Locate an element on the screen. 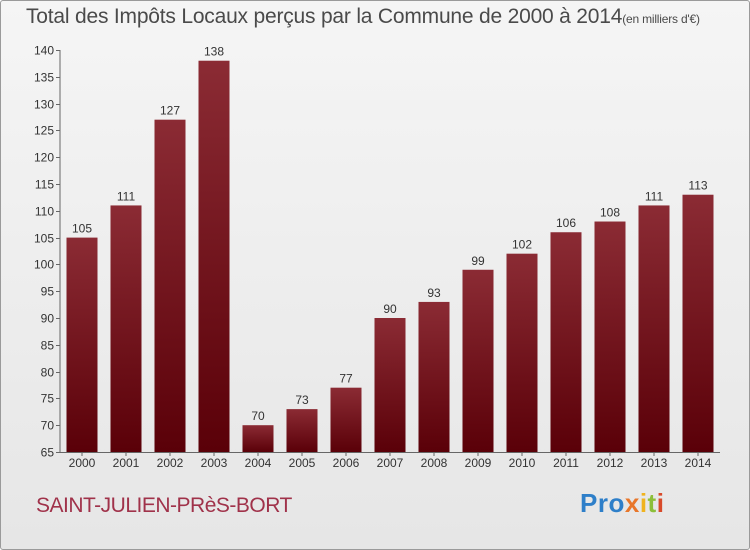 This screenshot has width=750, height=550. x-tick-label-2011: 2011 is located at coordinates (566, 463).